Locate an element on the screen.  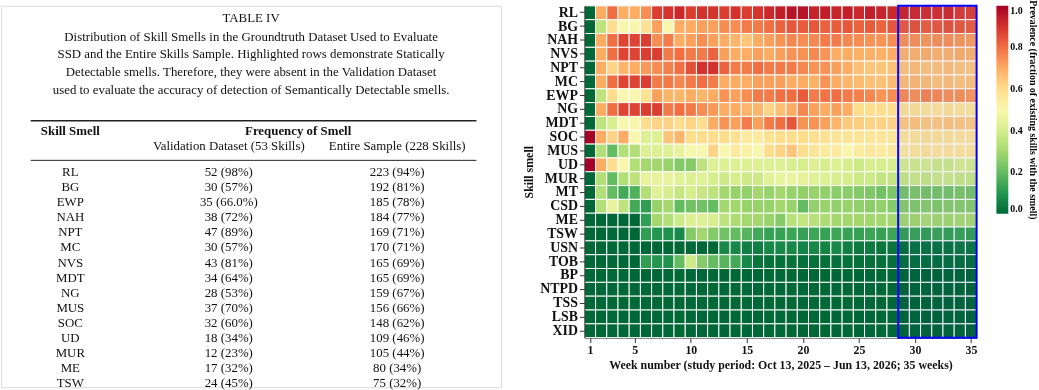
y-tick-label: NVS is located at coordinates (564, 54).